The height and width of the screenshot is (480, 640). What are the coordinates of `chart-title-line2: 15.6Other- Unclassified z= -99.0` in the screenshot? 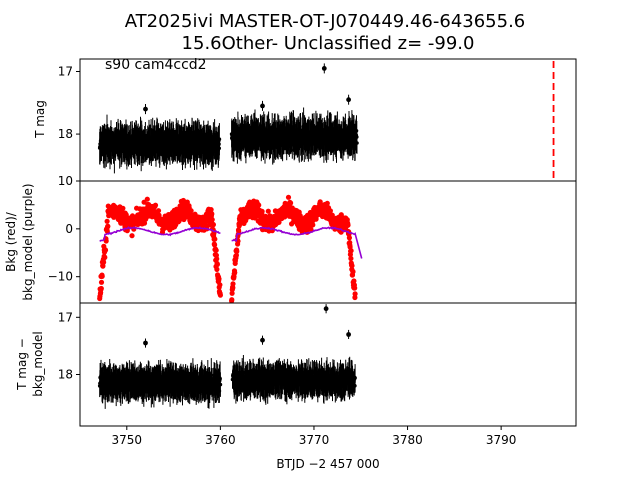 It's located at (328, 43).